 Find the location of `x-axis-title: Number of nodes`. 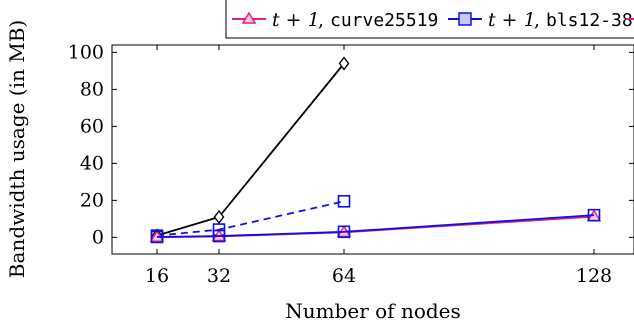

x-axis-title: Number of nodes is located at coordinates (373, 311).